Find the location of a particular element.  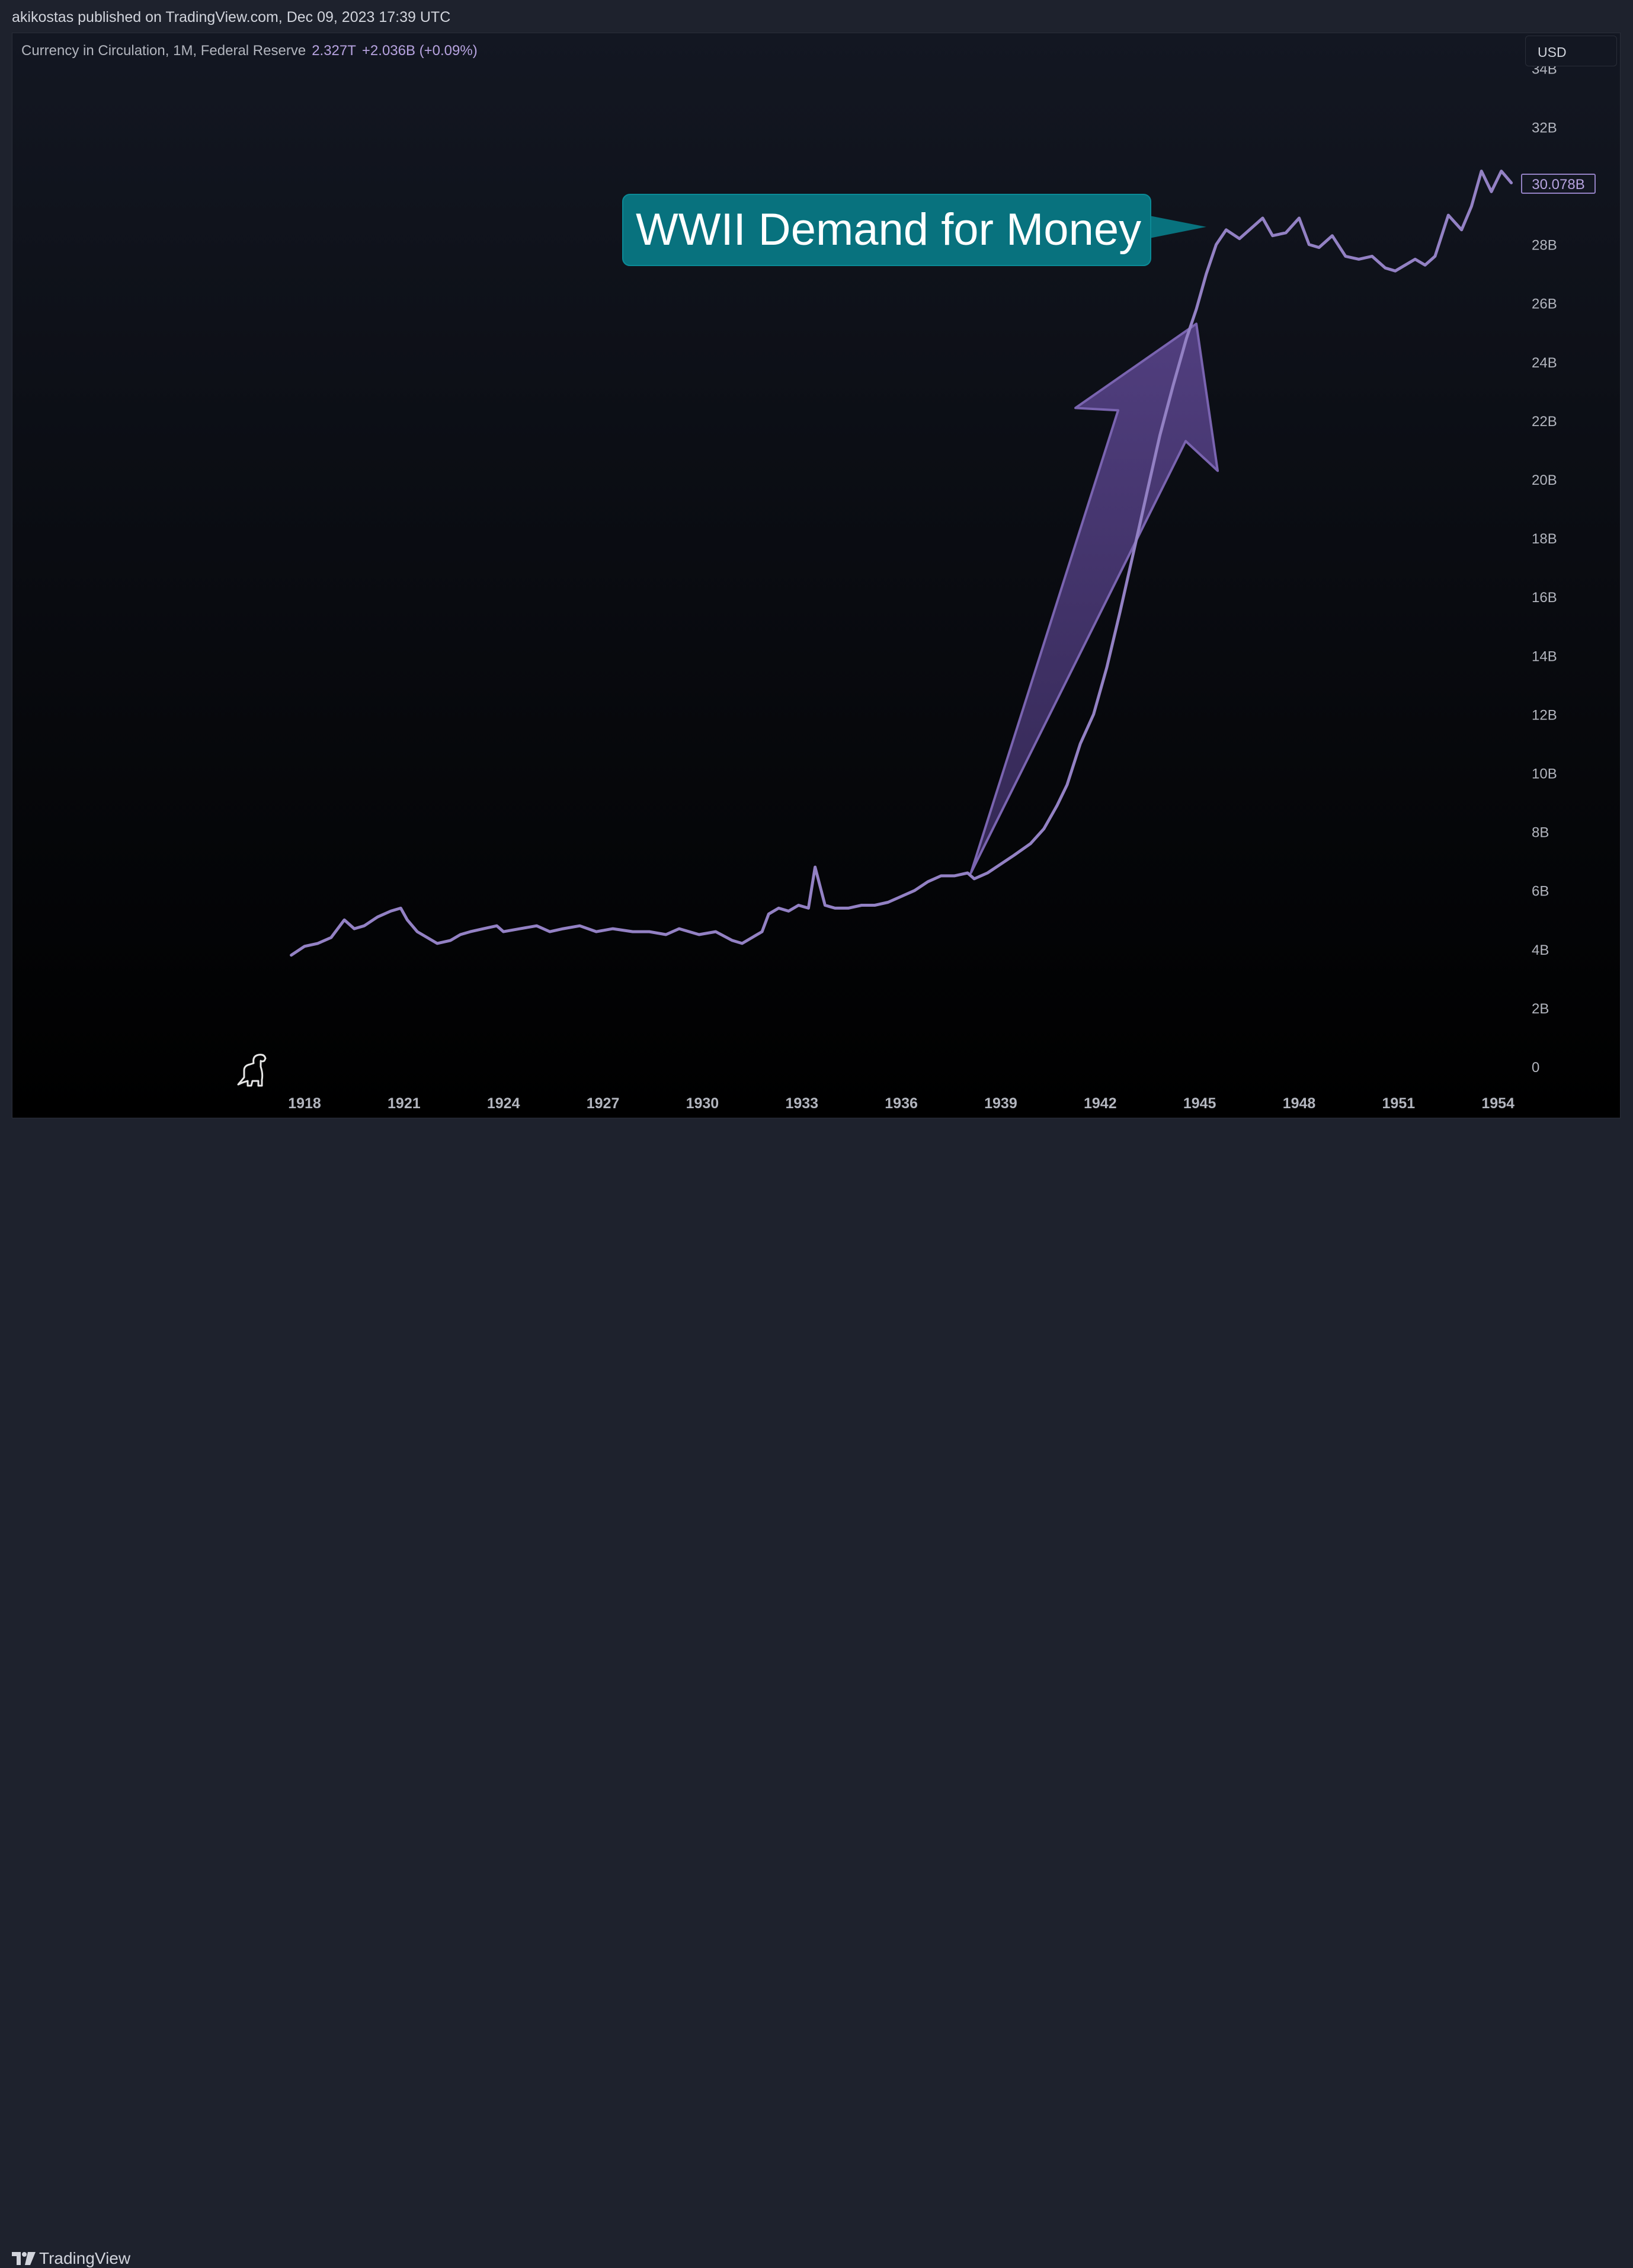

y-tick-label: 26B is located at coordinates (1544, 304).